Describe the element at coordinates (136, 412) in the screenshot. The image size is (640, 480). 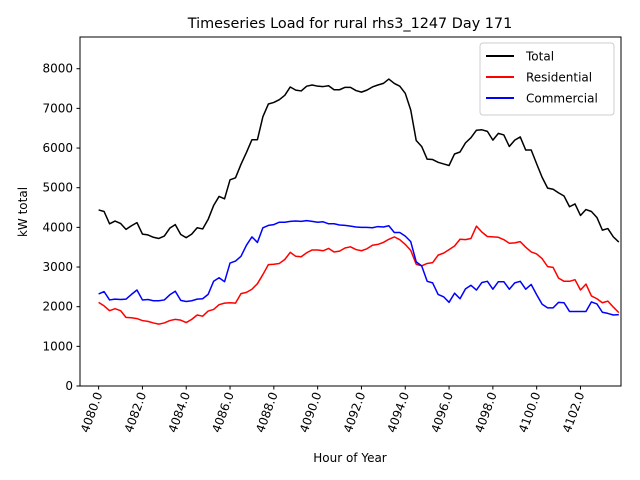
I see `x-tick-label: 4082.0` at that location.